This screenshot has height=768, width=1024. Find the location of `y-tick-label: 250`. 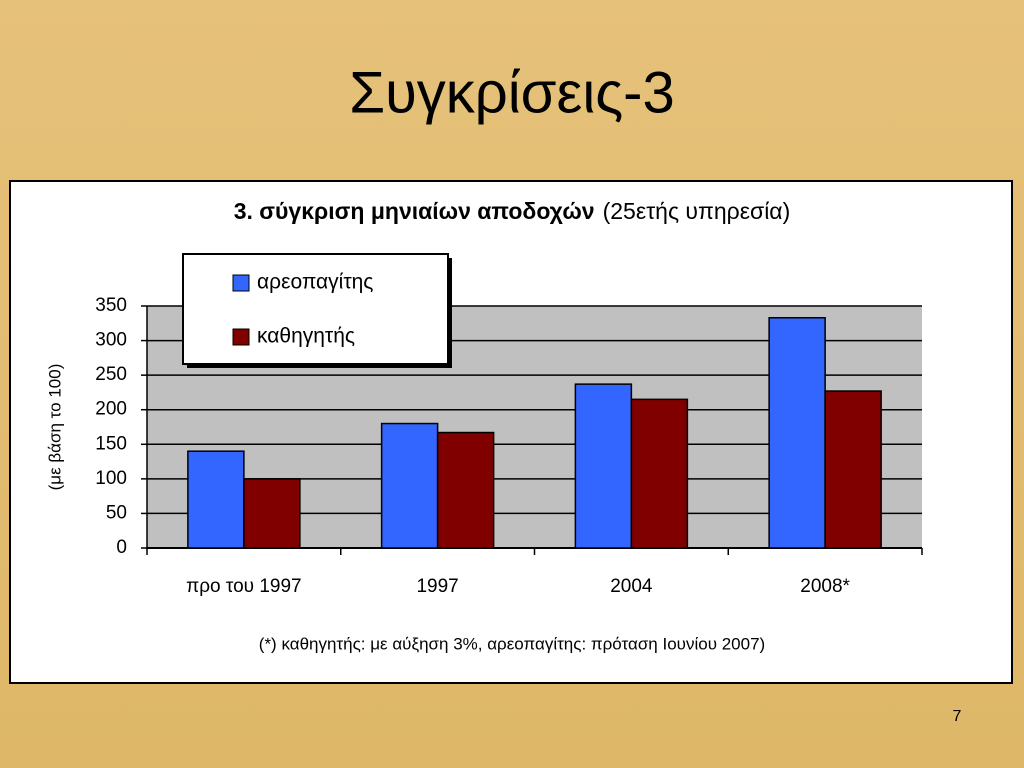

y-tick-label: 250 is located at coordinates (111, 374).